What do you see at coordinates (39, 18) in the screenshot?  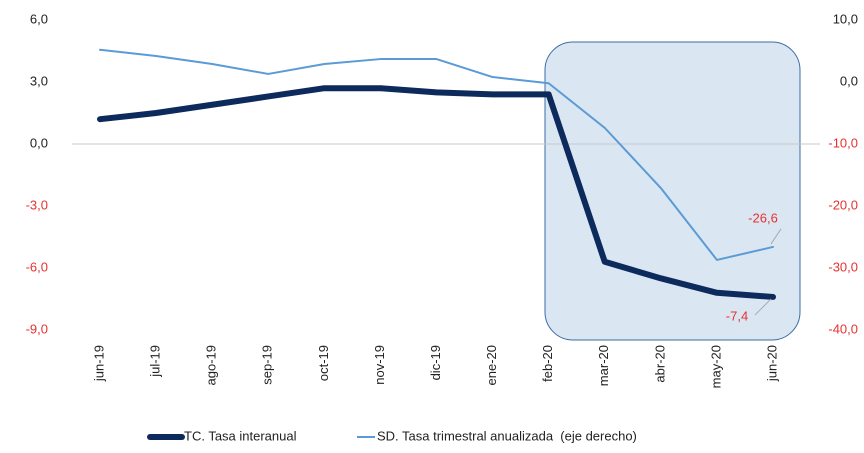 I see `y-tick-label: 6,0` at bounding box center [39, 18].